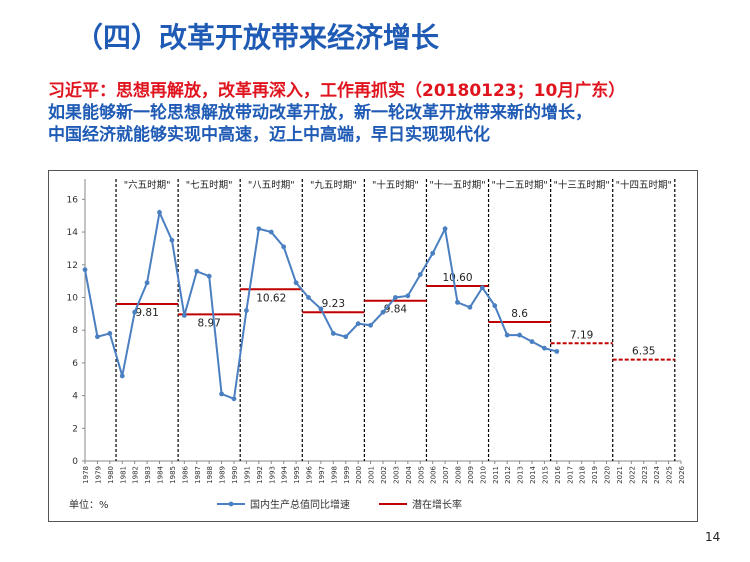  I want to click on x-tick-label: 2009, so click(471, 475).